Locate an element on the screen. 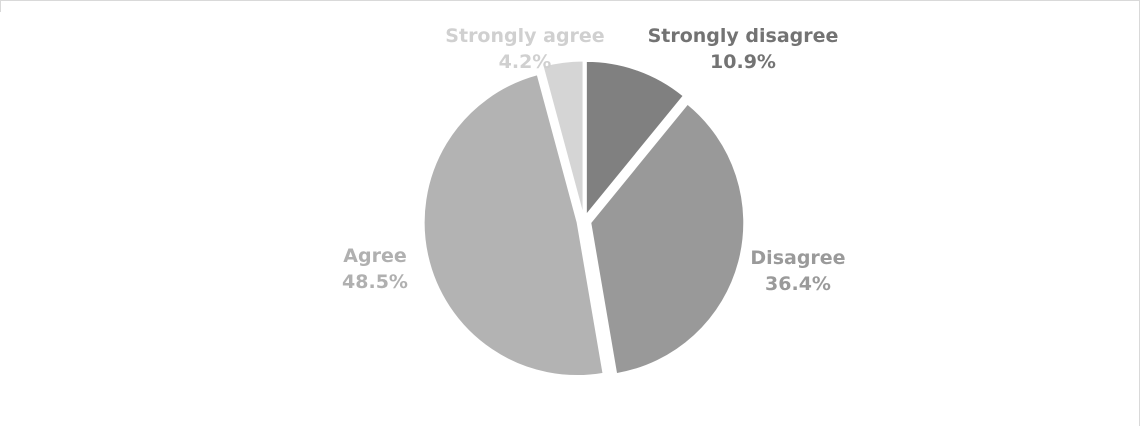 The image size is (1146, 428). slice-percent-label: 10.9% is located at coordinates (743, 62).